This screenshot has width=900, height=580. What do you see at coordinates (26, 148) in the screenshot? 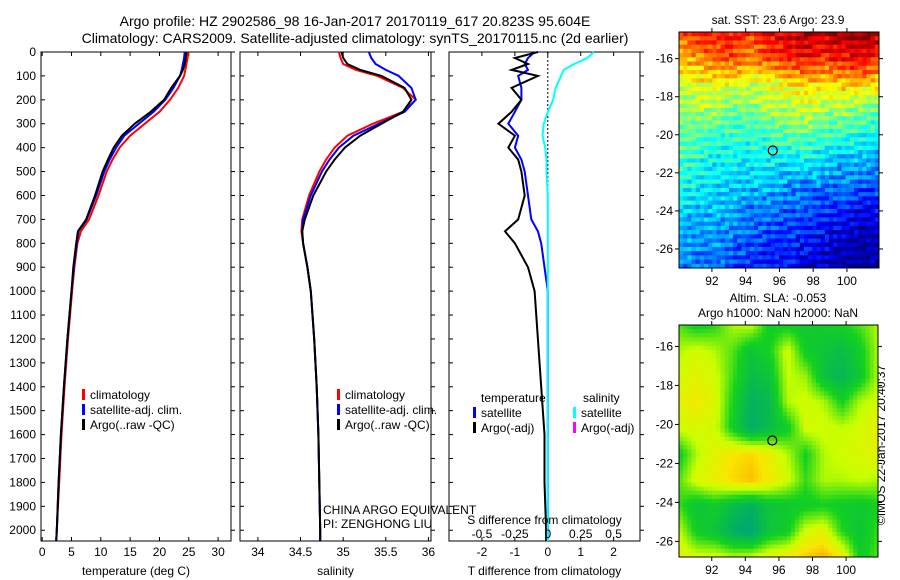
I see `y-tick-label: 400` at bounding box center [26, 148].